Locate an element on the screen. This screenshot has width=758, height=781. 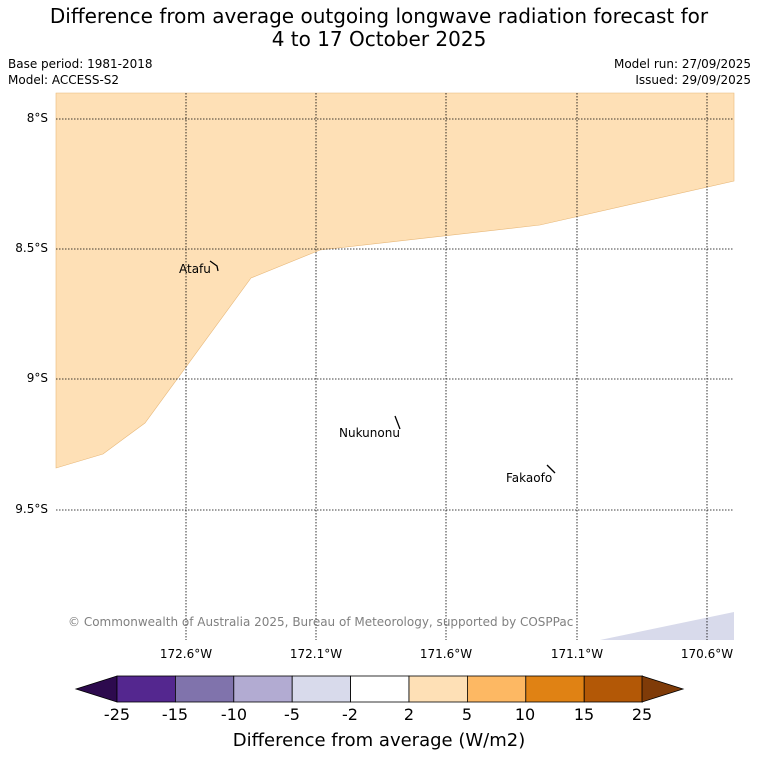
fakaofo-atoll-shape is located at coordinates (551, 469).